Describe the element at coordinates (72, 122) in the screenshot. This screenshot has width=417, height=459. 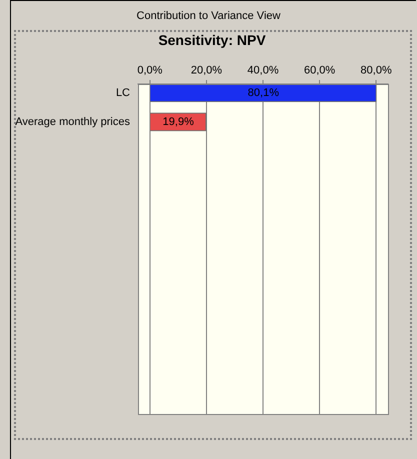
I see `y-tick-label: Average monthly prices` at that location.